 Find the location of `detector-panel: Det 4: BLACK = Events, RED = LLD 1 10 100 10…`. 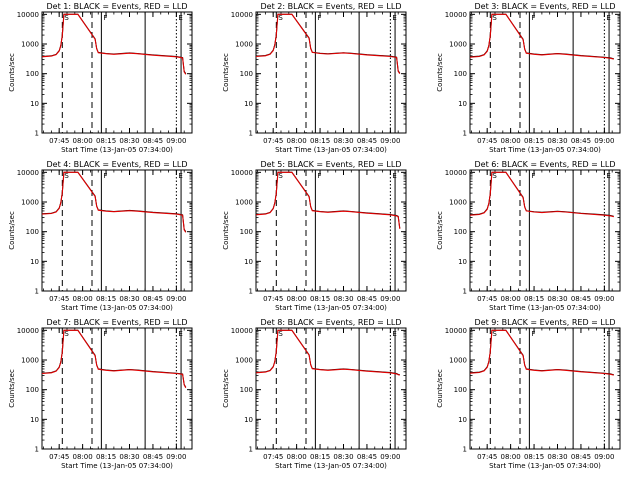

detector-panel: Det 4: BLACK = Events, RED = LLD 1 10 100 10… is located at coordinates (100, 236).